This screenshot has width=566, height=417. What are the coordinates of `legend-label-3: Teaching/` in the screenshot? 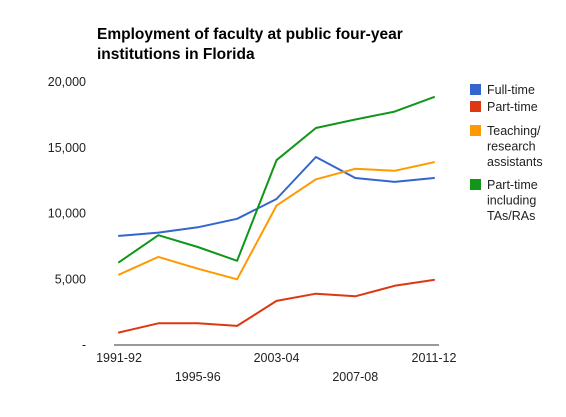 It's located at (514, 131).